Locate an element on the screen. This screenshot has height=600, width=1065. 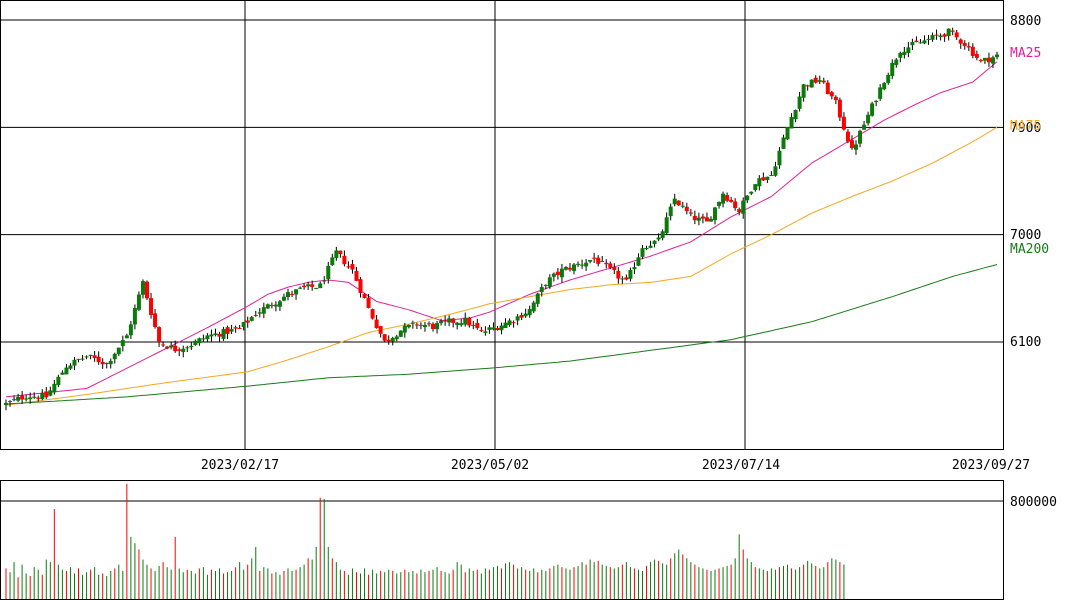
volume-y-tick-label: 800000 is located at coordinates (1033, 502).